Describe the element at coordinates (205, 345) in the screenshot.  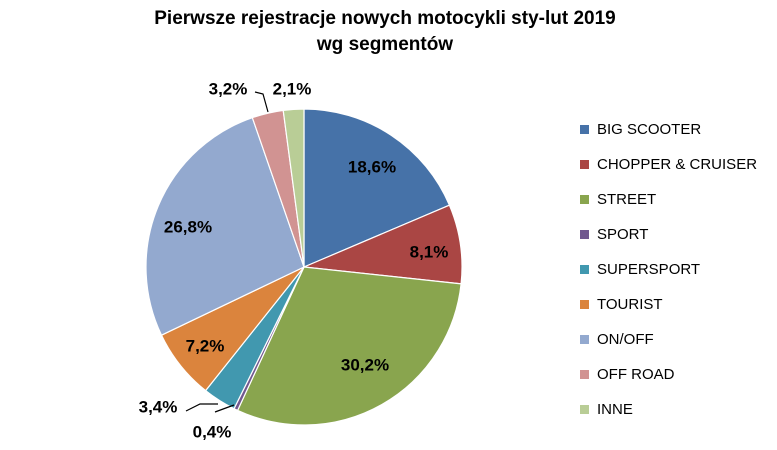
I see `data-label-tourist: 7,2%` at that location.